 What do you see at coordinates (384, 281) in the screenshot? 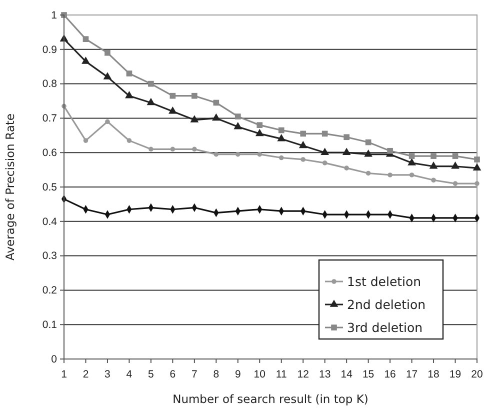
I see `legend-label: 1st deletion` at bounding box center [384, 281].